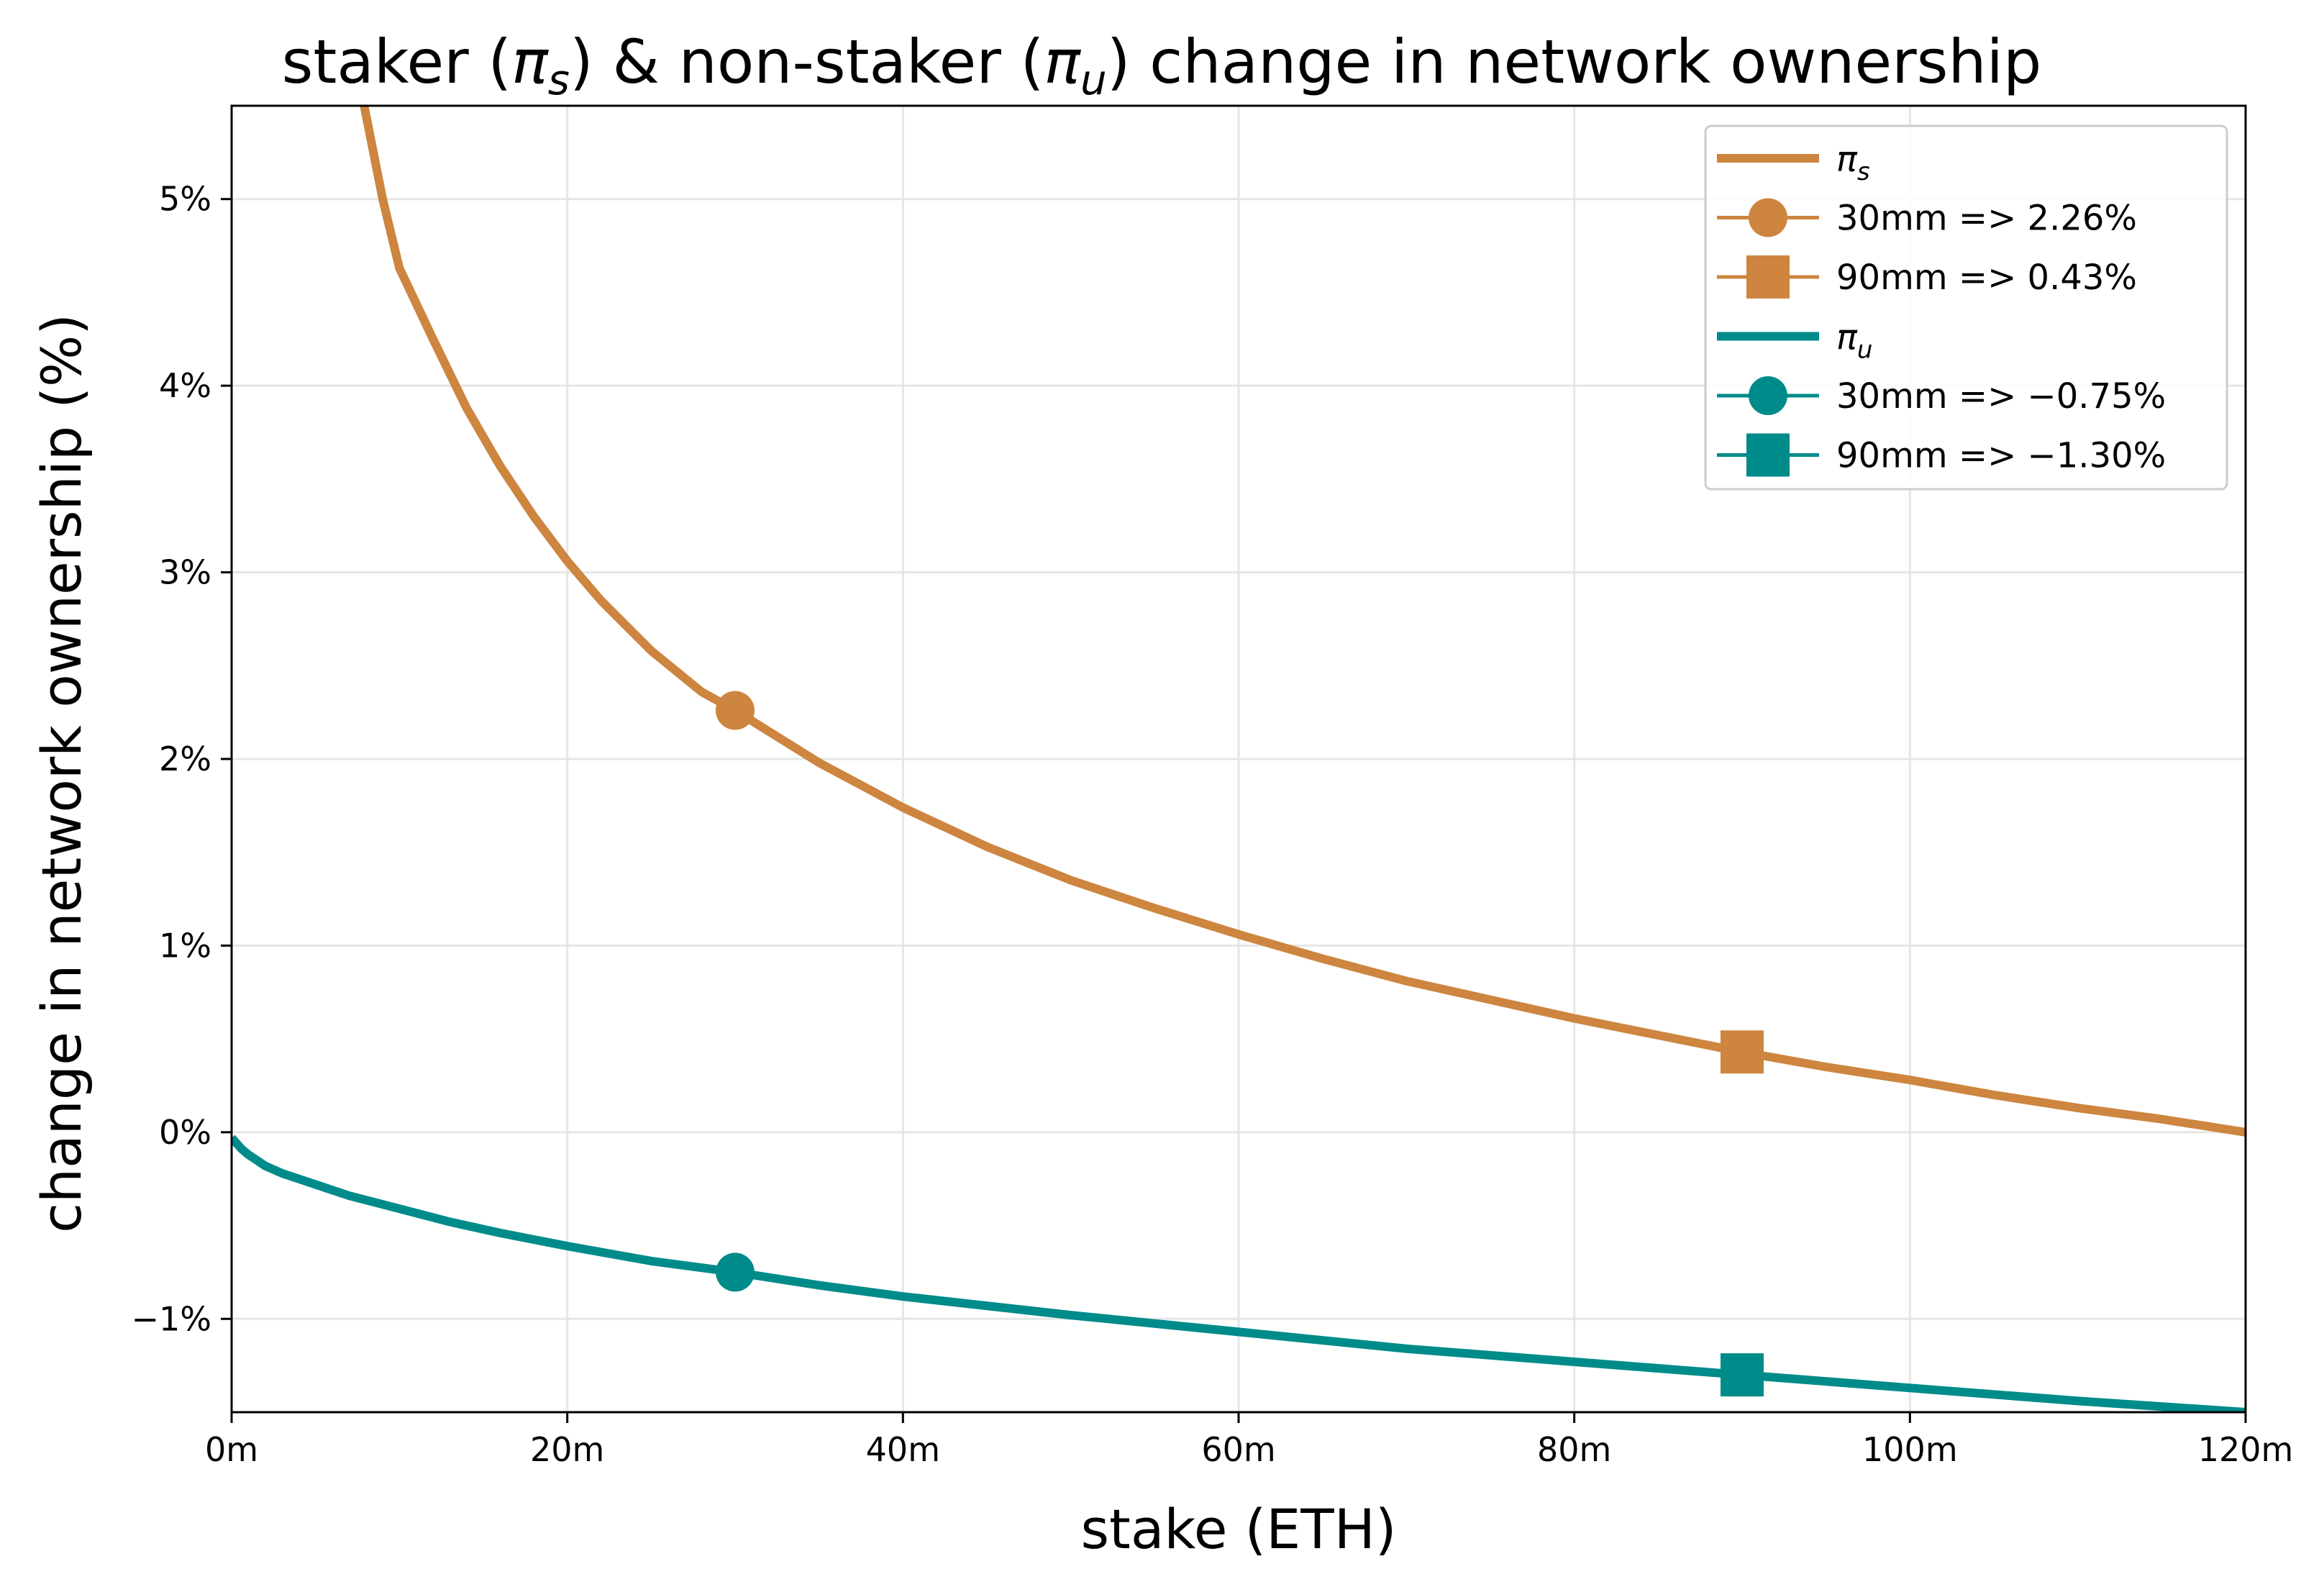 This screenshot has width=2324, height=1587. What do you see at coordinates (567, 1449) in the screenshot?
I see `x-tick-label: 20m` at bounding box center [567, 1449].